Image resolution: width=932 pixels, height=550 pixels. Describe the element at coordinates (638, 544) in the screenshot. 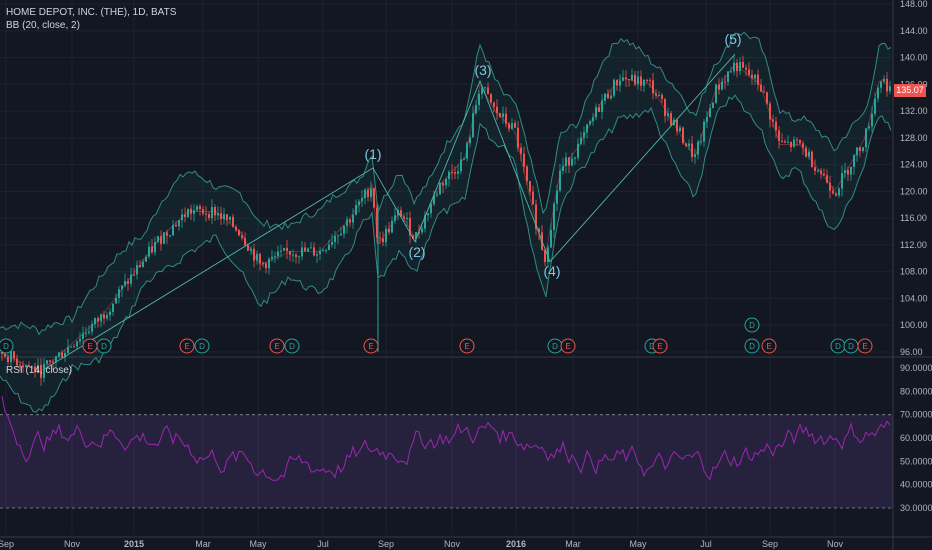

I see `time-axis-label: May` at that location.